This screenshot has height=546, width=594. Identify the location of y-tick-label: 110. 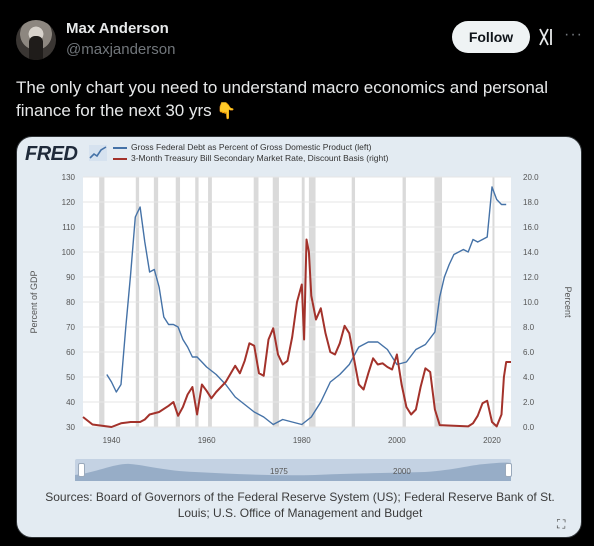
(68, 227).